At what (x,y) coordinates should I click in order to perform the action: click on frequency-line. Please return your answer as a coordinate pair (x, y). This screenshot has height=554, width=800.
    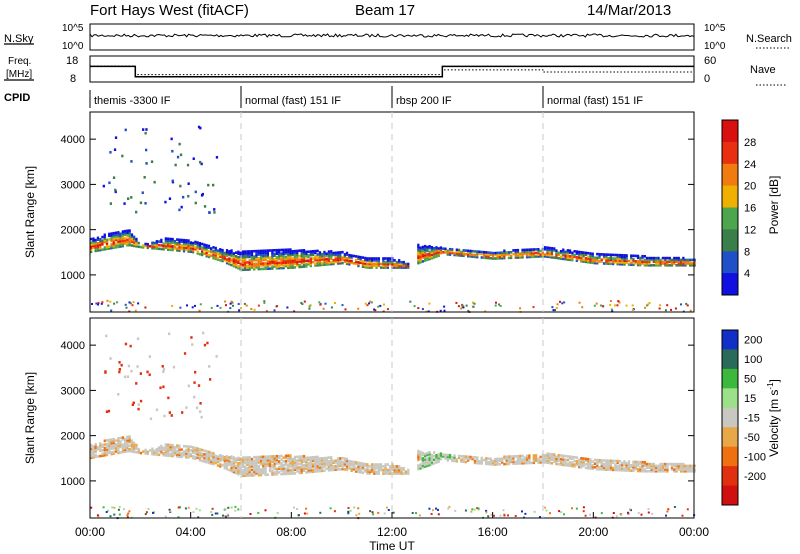
    Looking at the image, I should click on (392, 71).